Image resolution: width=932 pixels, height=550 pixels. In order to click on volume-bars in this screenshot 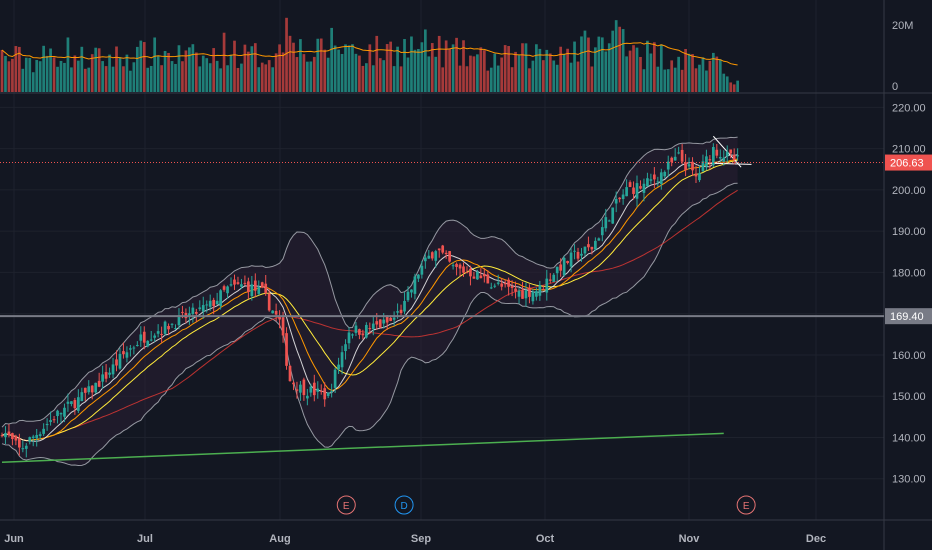, I will do `click(369, 55)`.